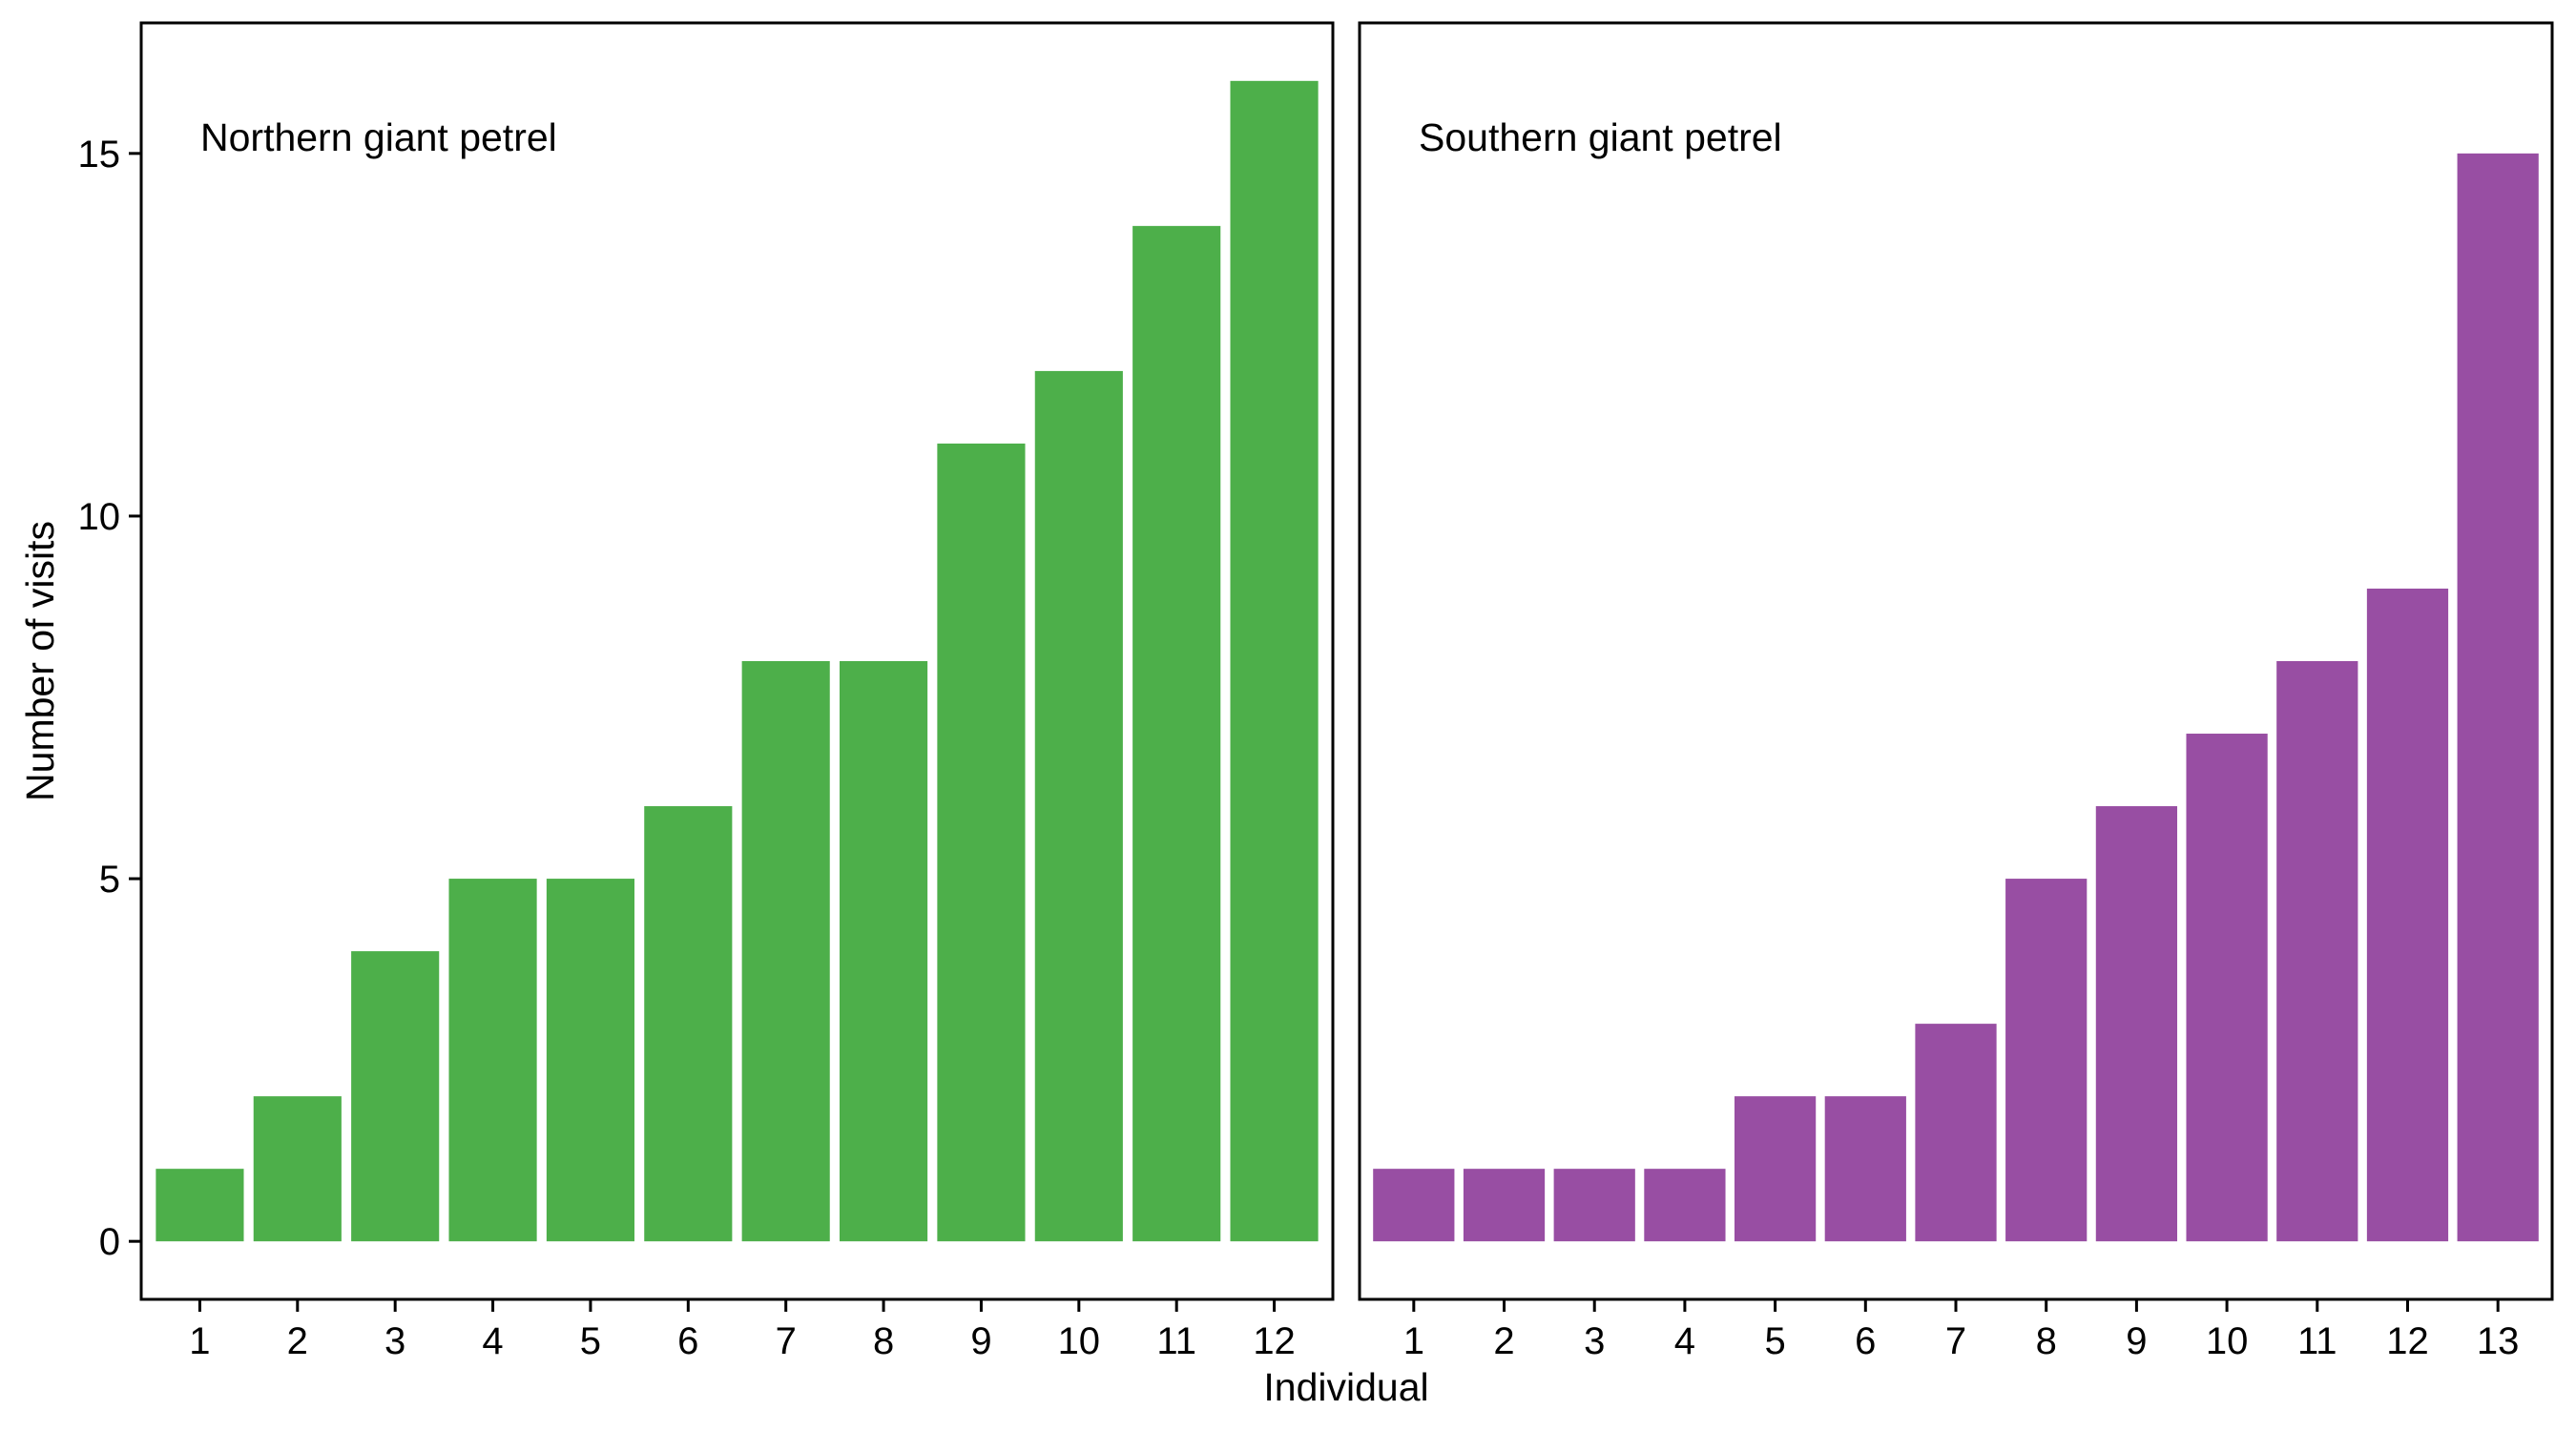 The width and height of the screenshot is (2576, 1431). What do you see at coordinates (109, 880) in the screenshot?
I see `y-tick-label: 5` at bounding box center [109, 880].